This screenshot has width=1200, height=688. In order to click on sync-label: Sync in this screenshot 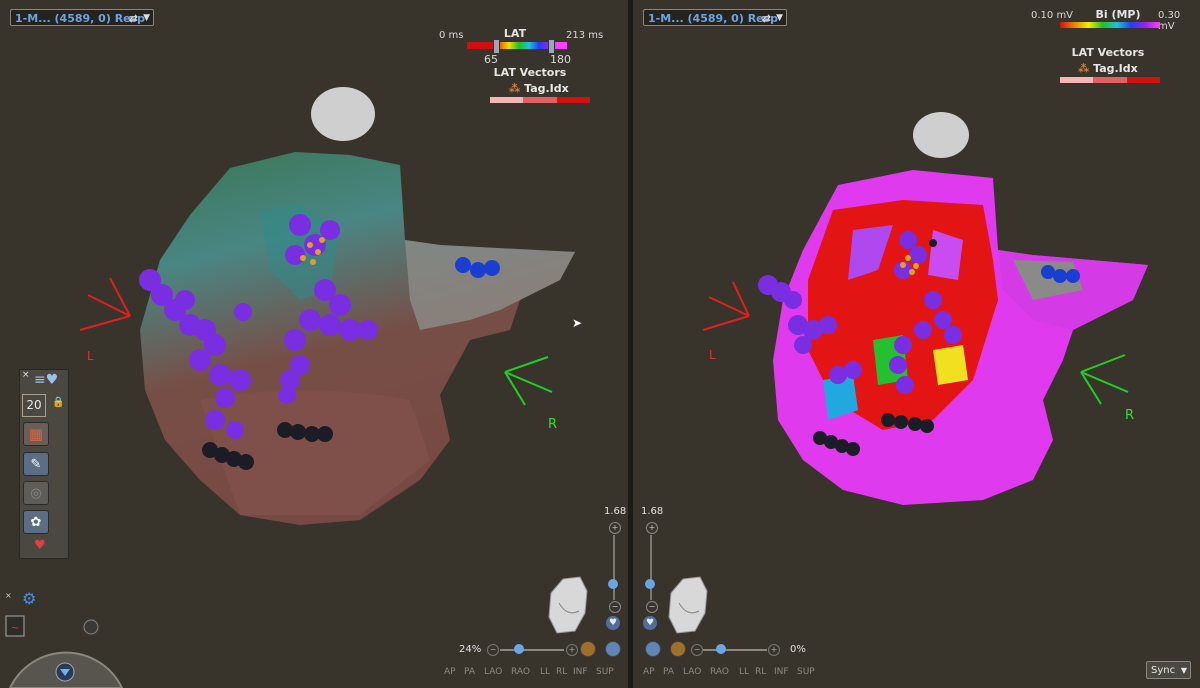, I will do `click(1163, 670)`.